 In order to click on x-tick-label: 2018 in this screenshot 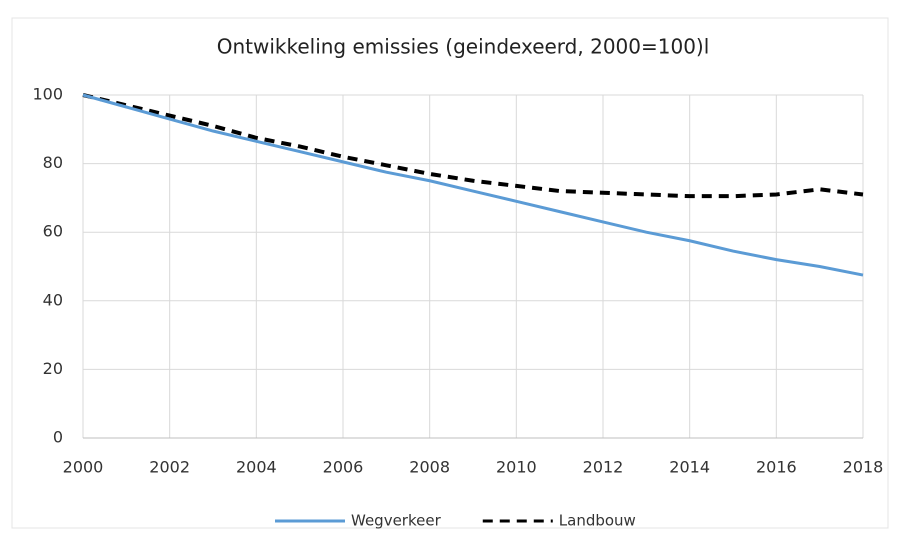, I will do `click(863, 467)`.